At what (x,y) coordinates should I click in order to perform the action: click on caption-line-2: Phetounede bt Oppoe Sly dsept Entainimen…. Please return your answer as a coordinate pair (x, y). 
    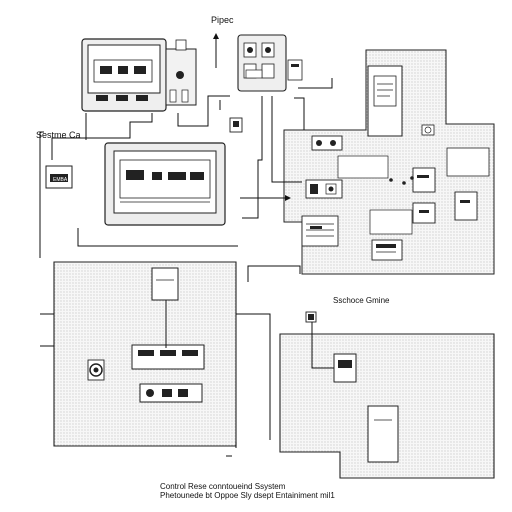
    Looking at the image, I should click on (247, 495).